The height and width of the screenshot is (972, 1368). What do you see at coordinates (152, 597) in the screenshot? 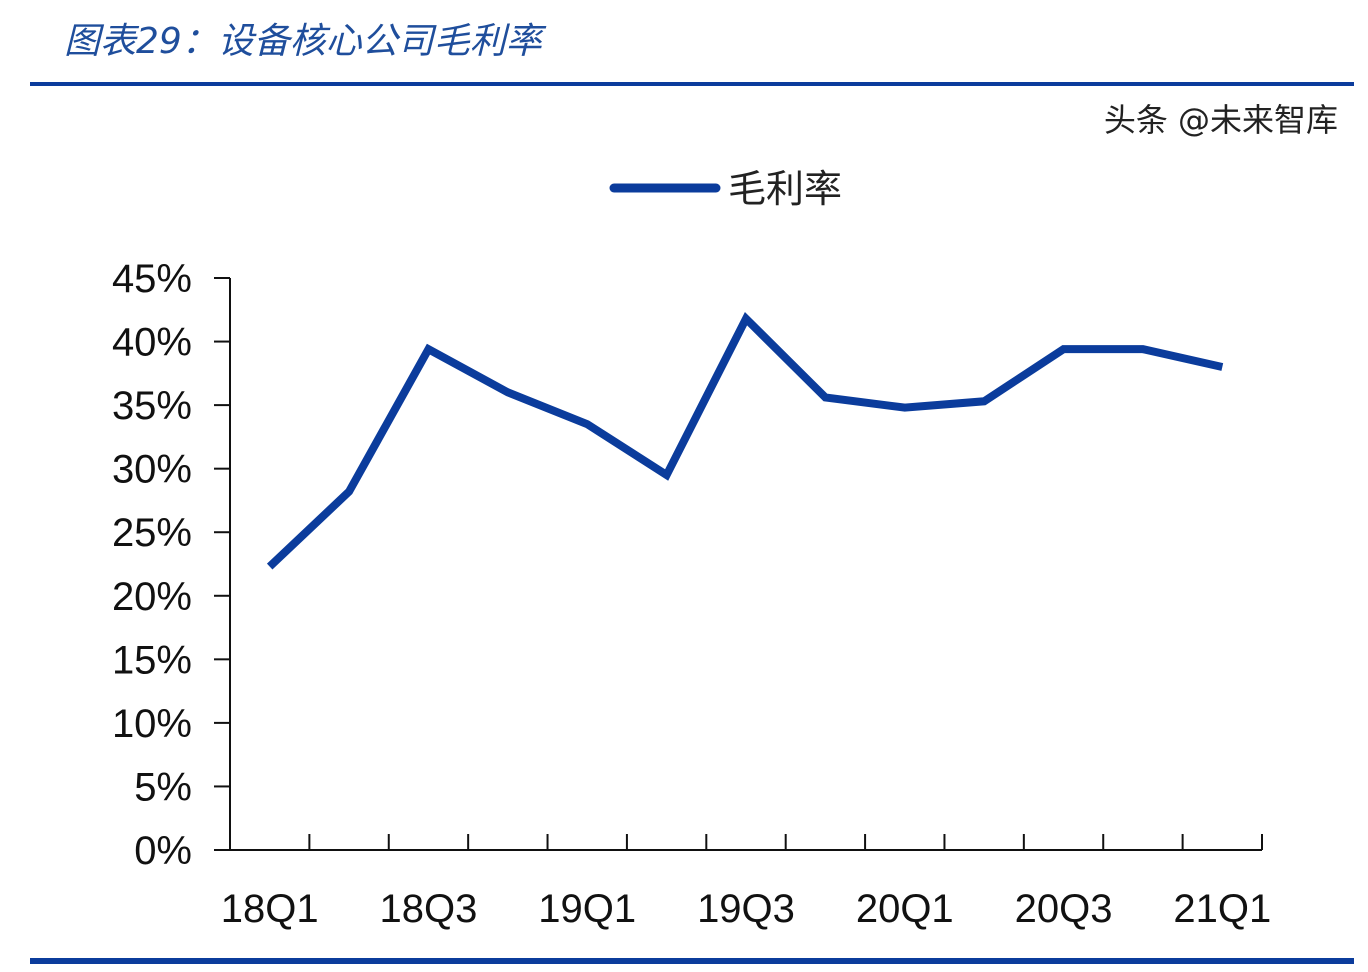
I see `y-tick-label: 20%` at bounding box center [152, 597].